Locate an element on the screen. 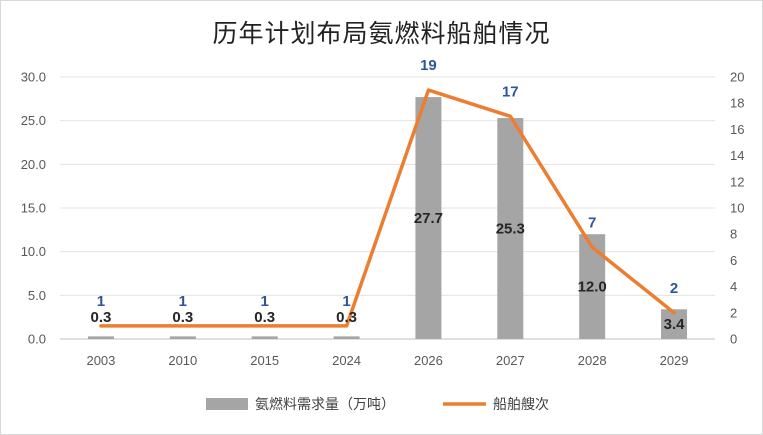 Image resolution: width=763 pixels, height=435 pixels. left-tick-label: 25.0 is located at coordinates (33, 120).